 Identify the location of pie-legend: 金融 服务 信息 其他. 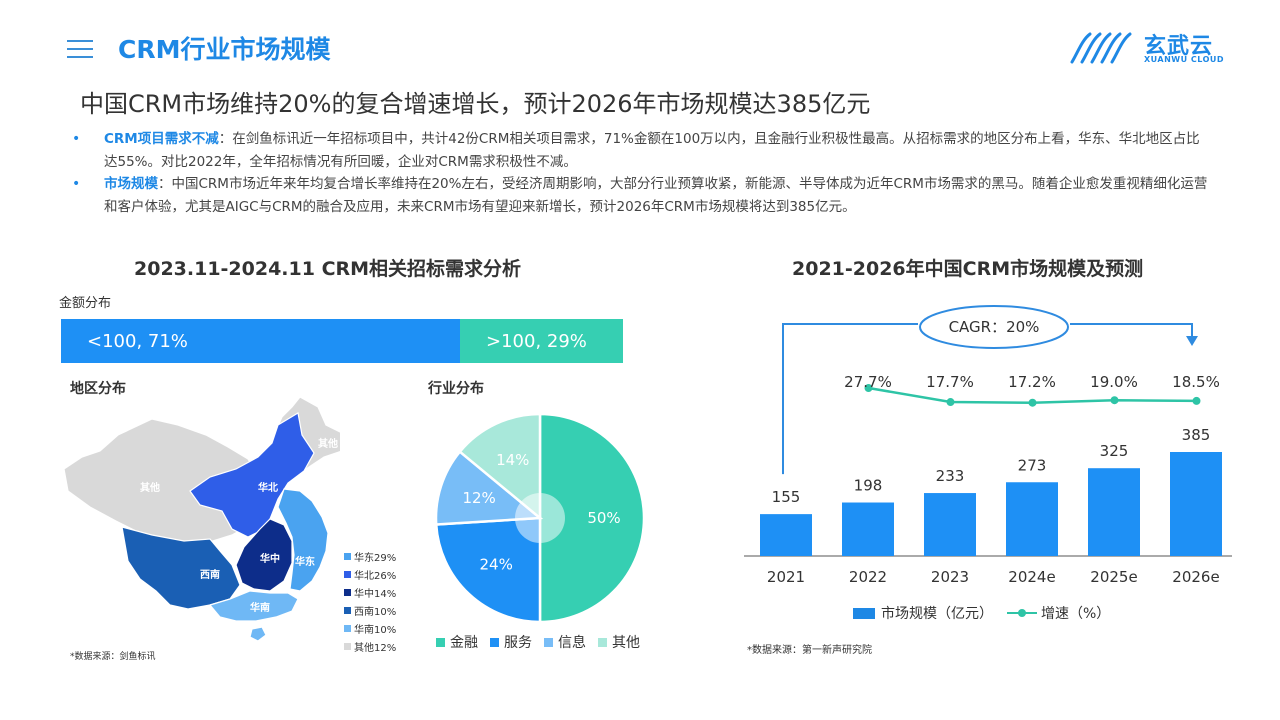
(544, 642).